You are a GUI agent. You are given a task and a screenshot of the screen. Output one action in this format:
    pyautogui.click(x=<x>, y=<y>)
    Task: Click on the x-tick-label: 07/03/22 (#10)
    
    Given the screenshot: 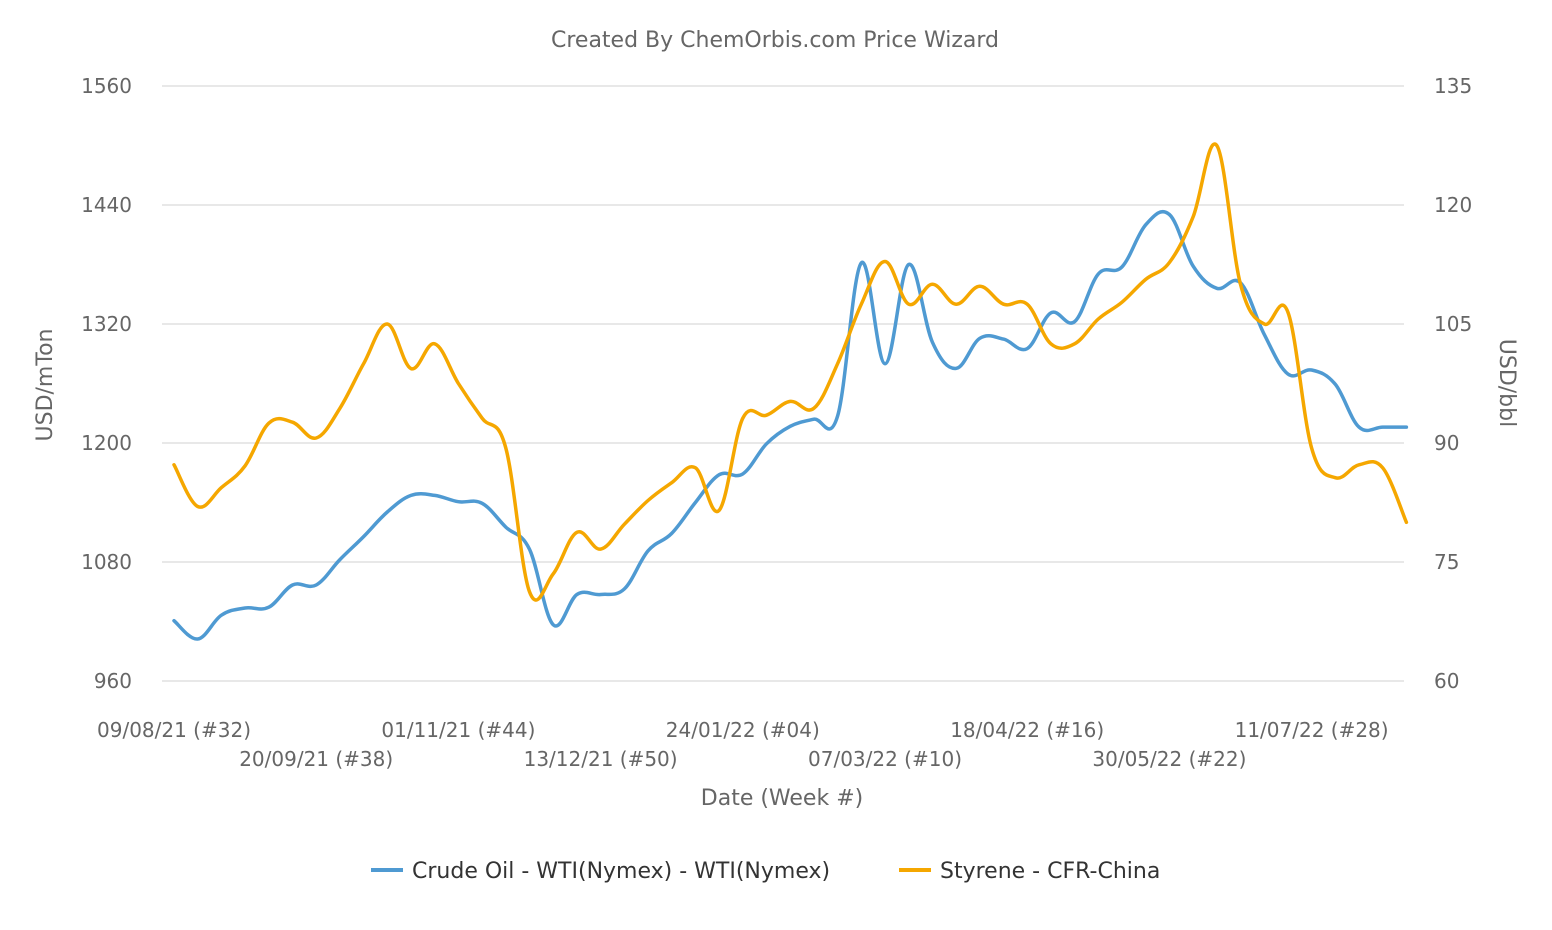 What is the action you would take?
    pyautogui.click(x=885, y=759)
    